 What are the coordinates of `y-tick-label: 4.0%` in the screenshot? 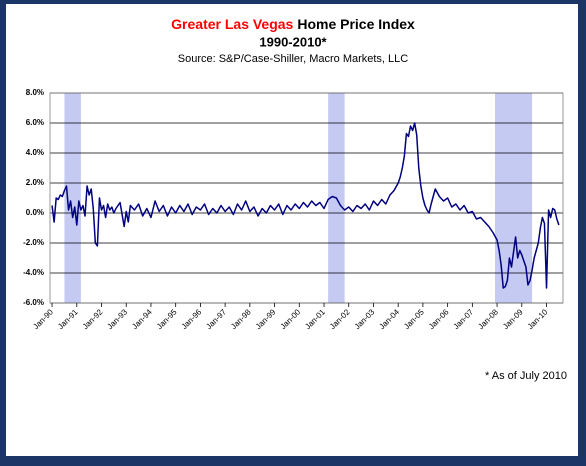 It's located at (35, 152).